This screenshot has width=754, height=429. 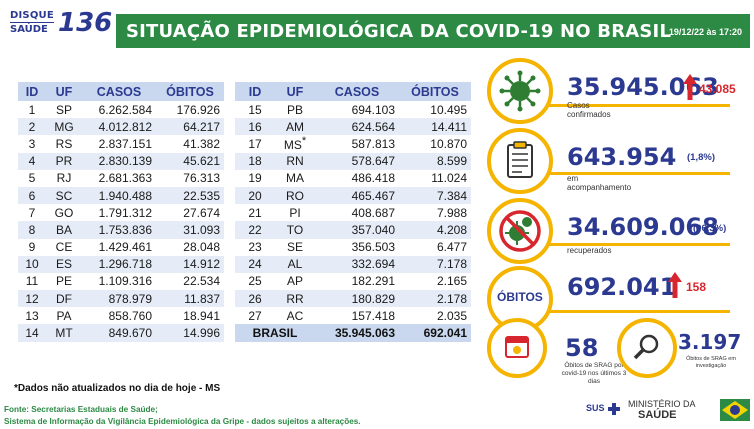 I want to click on disque-divider, so click(x=32, y=22).